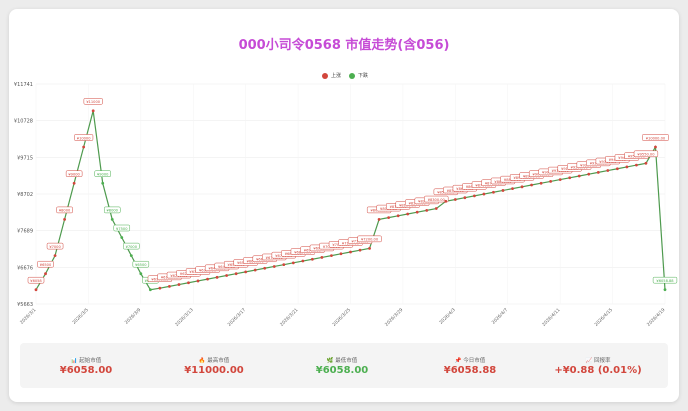 This screenshot has height=411, width=688. Describe the element at coordinates (363, 76) in the screenshot. I see `legend-down-label: 下跌` at that location.